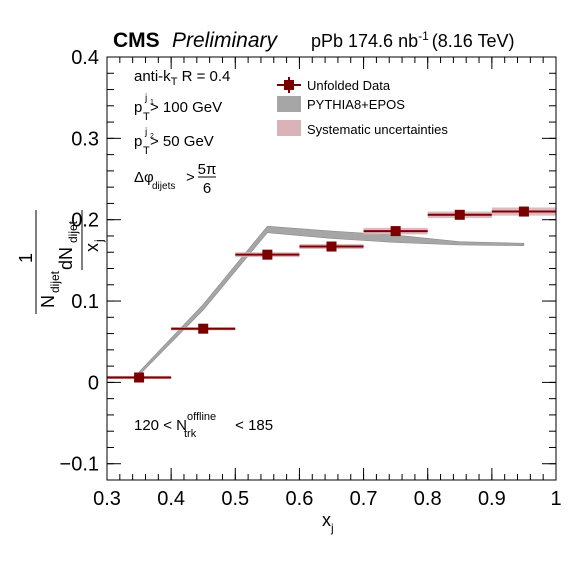  I want to click on svg-text: > 100 GeV, so click(186, 107).